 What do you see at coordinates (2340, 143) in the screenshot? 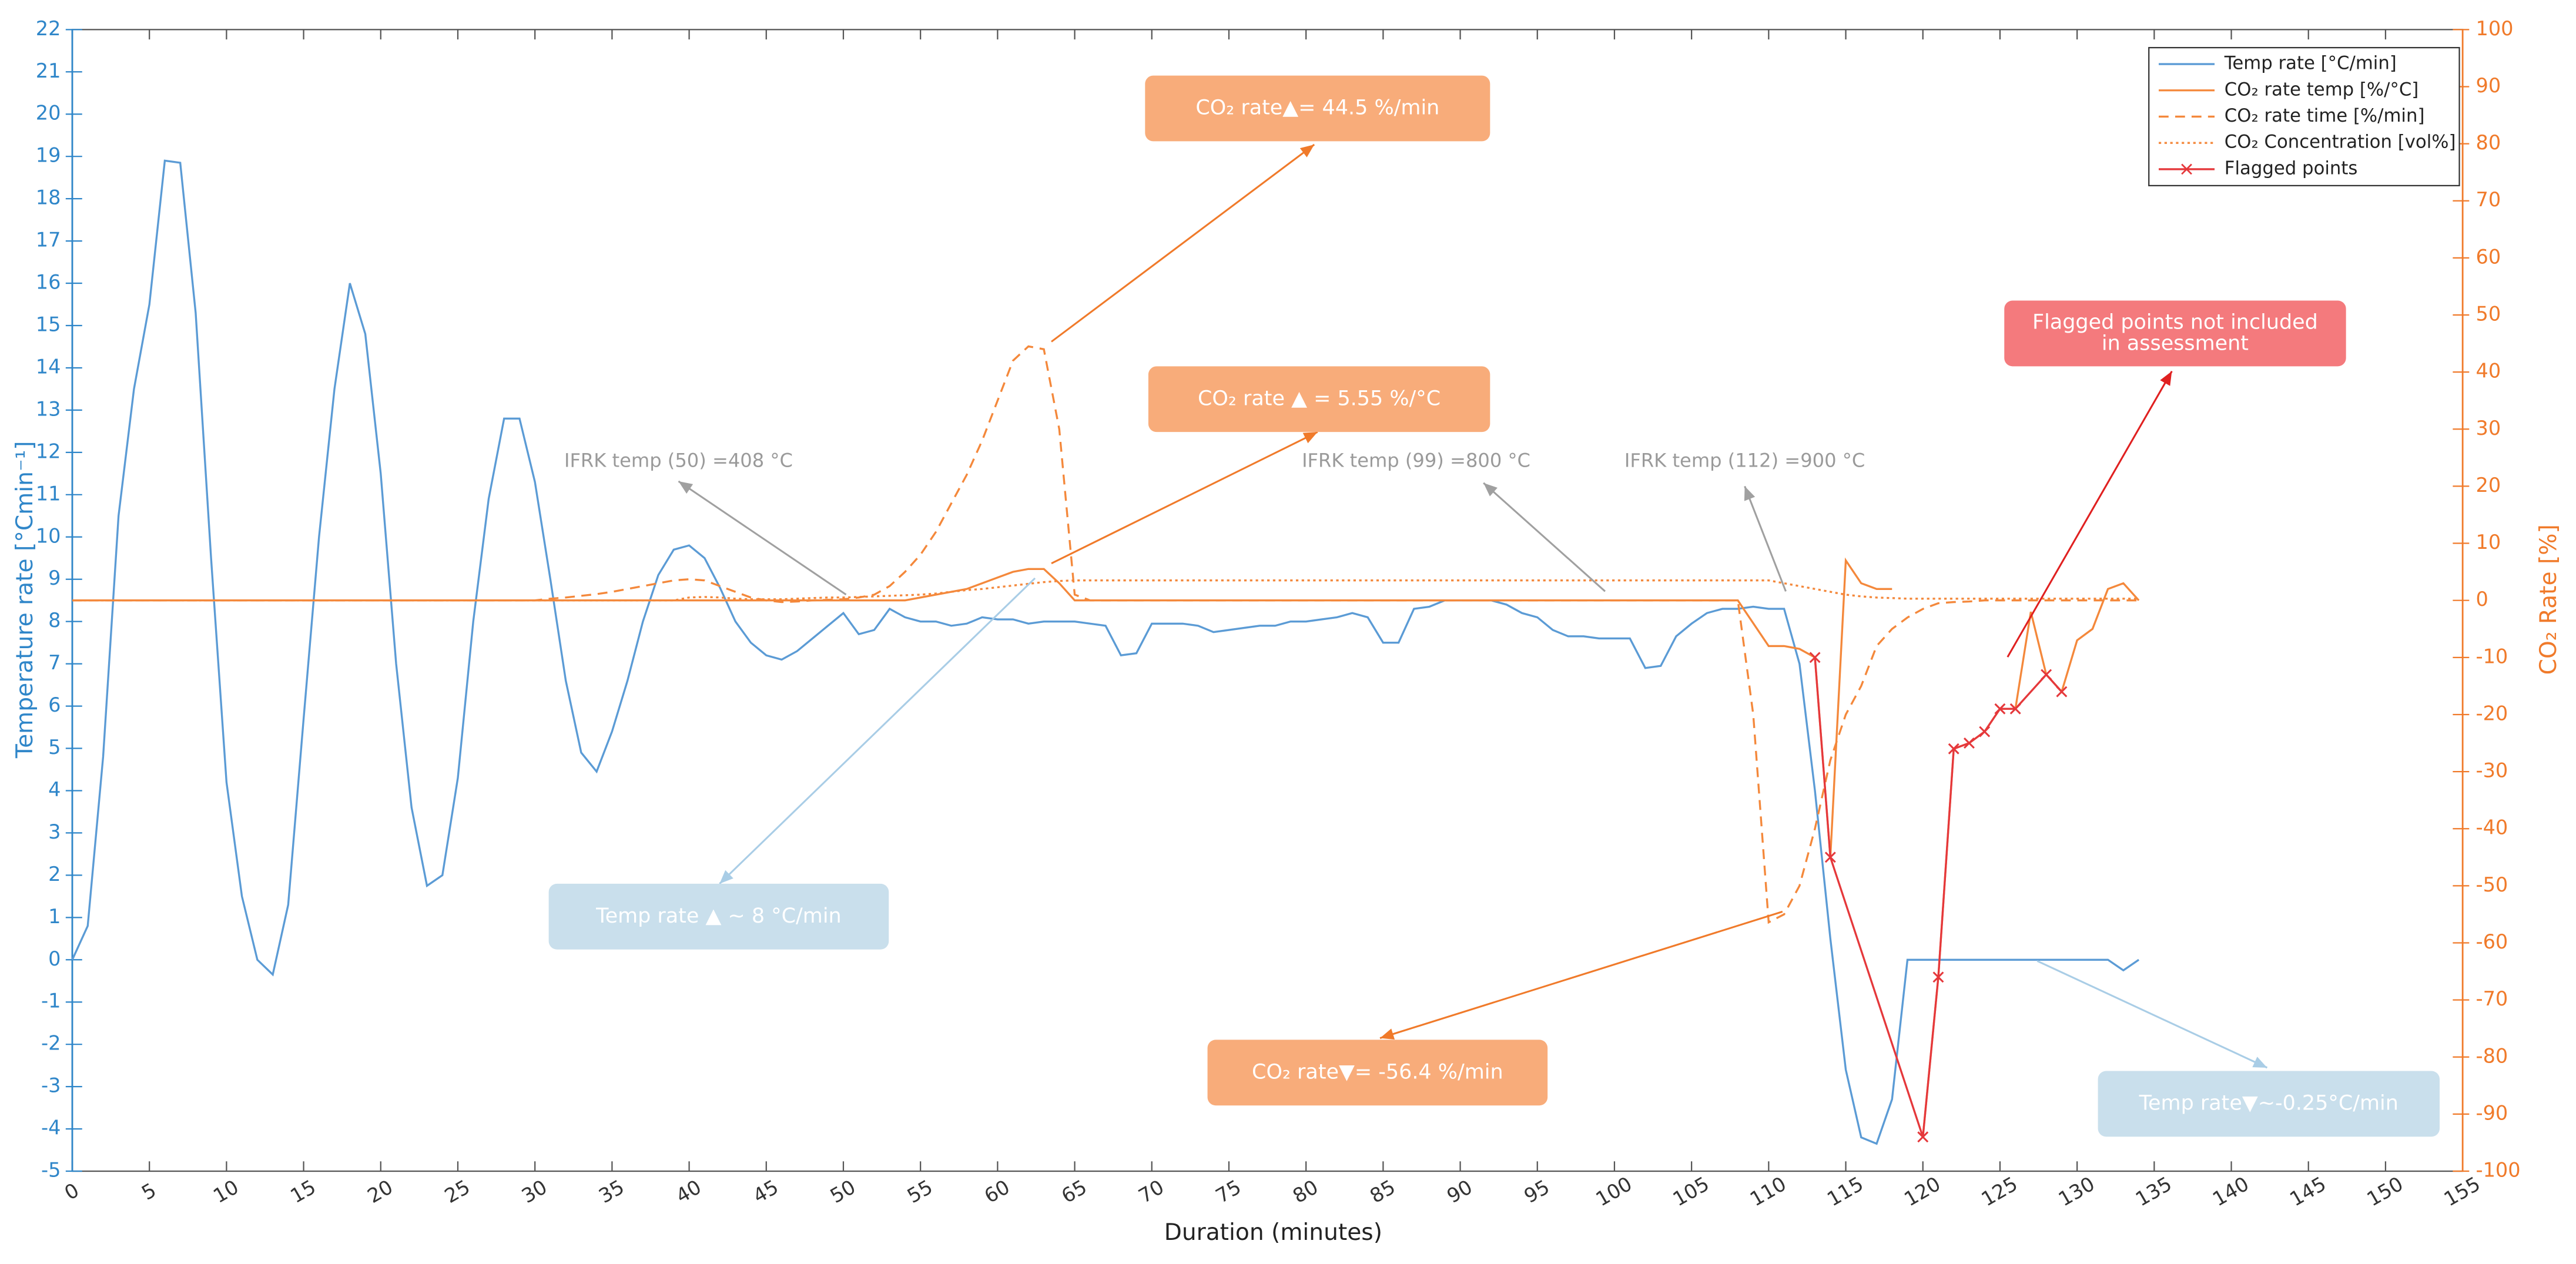
I see `legend-label: CO₂ Concentration [vol%]` at bounding box center [2340, 143].